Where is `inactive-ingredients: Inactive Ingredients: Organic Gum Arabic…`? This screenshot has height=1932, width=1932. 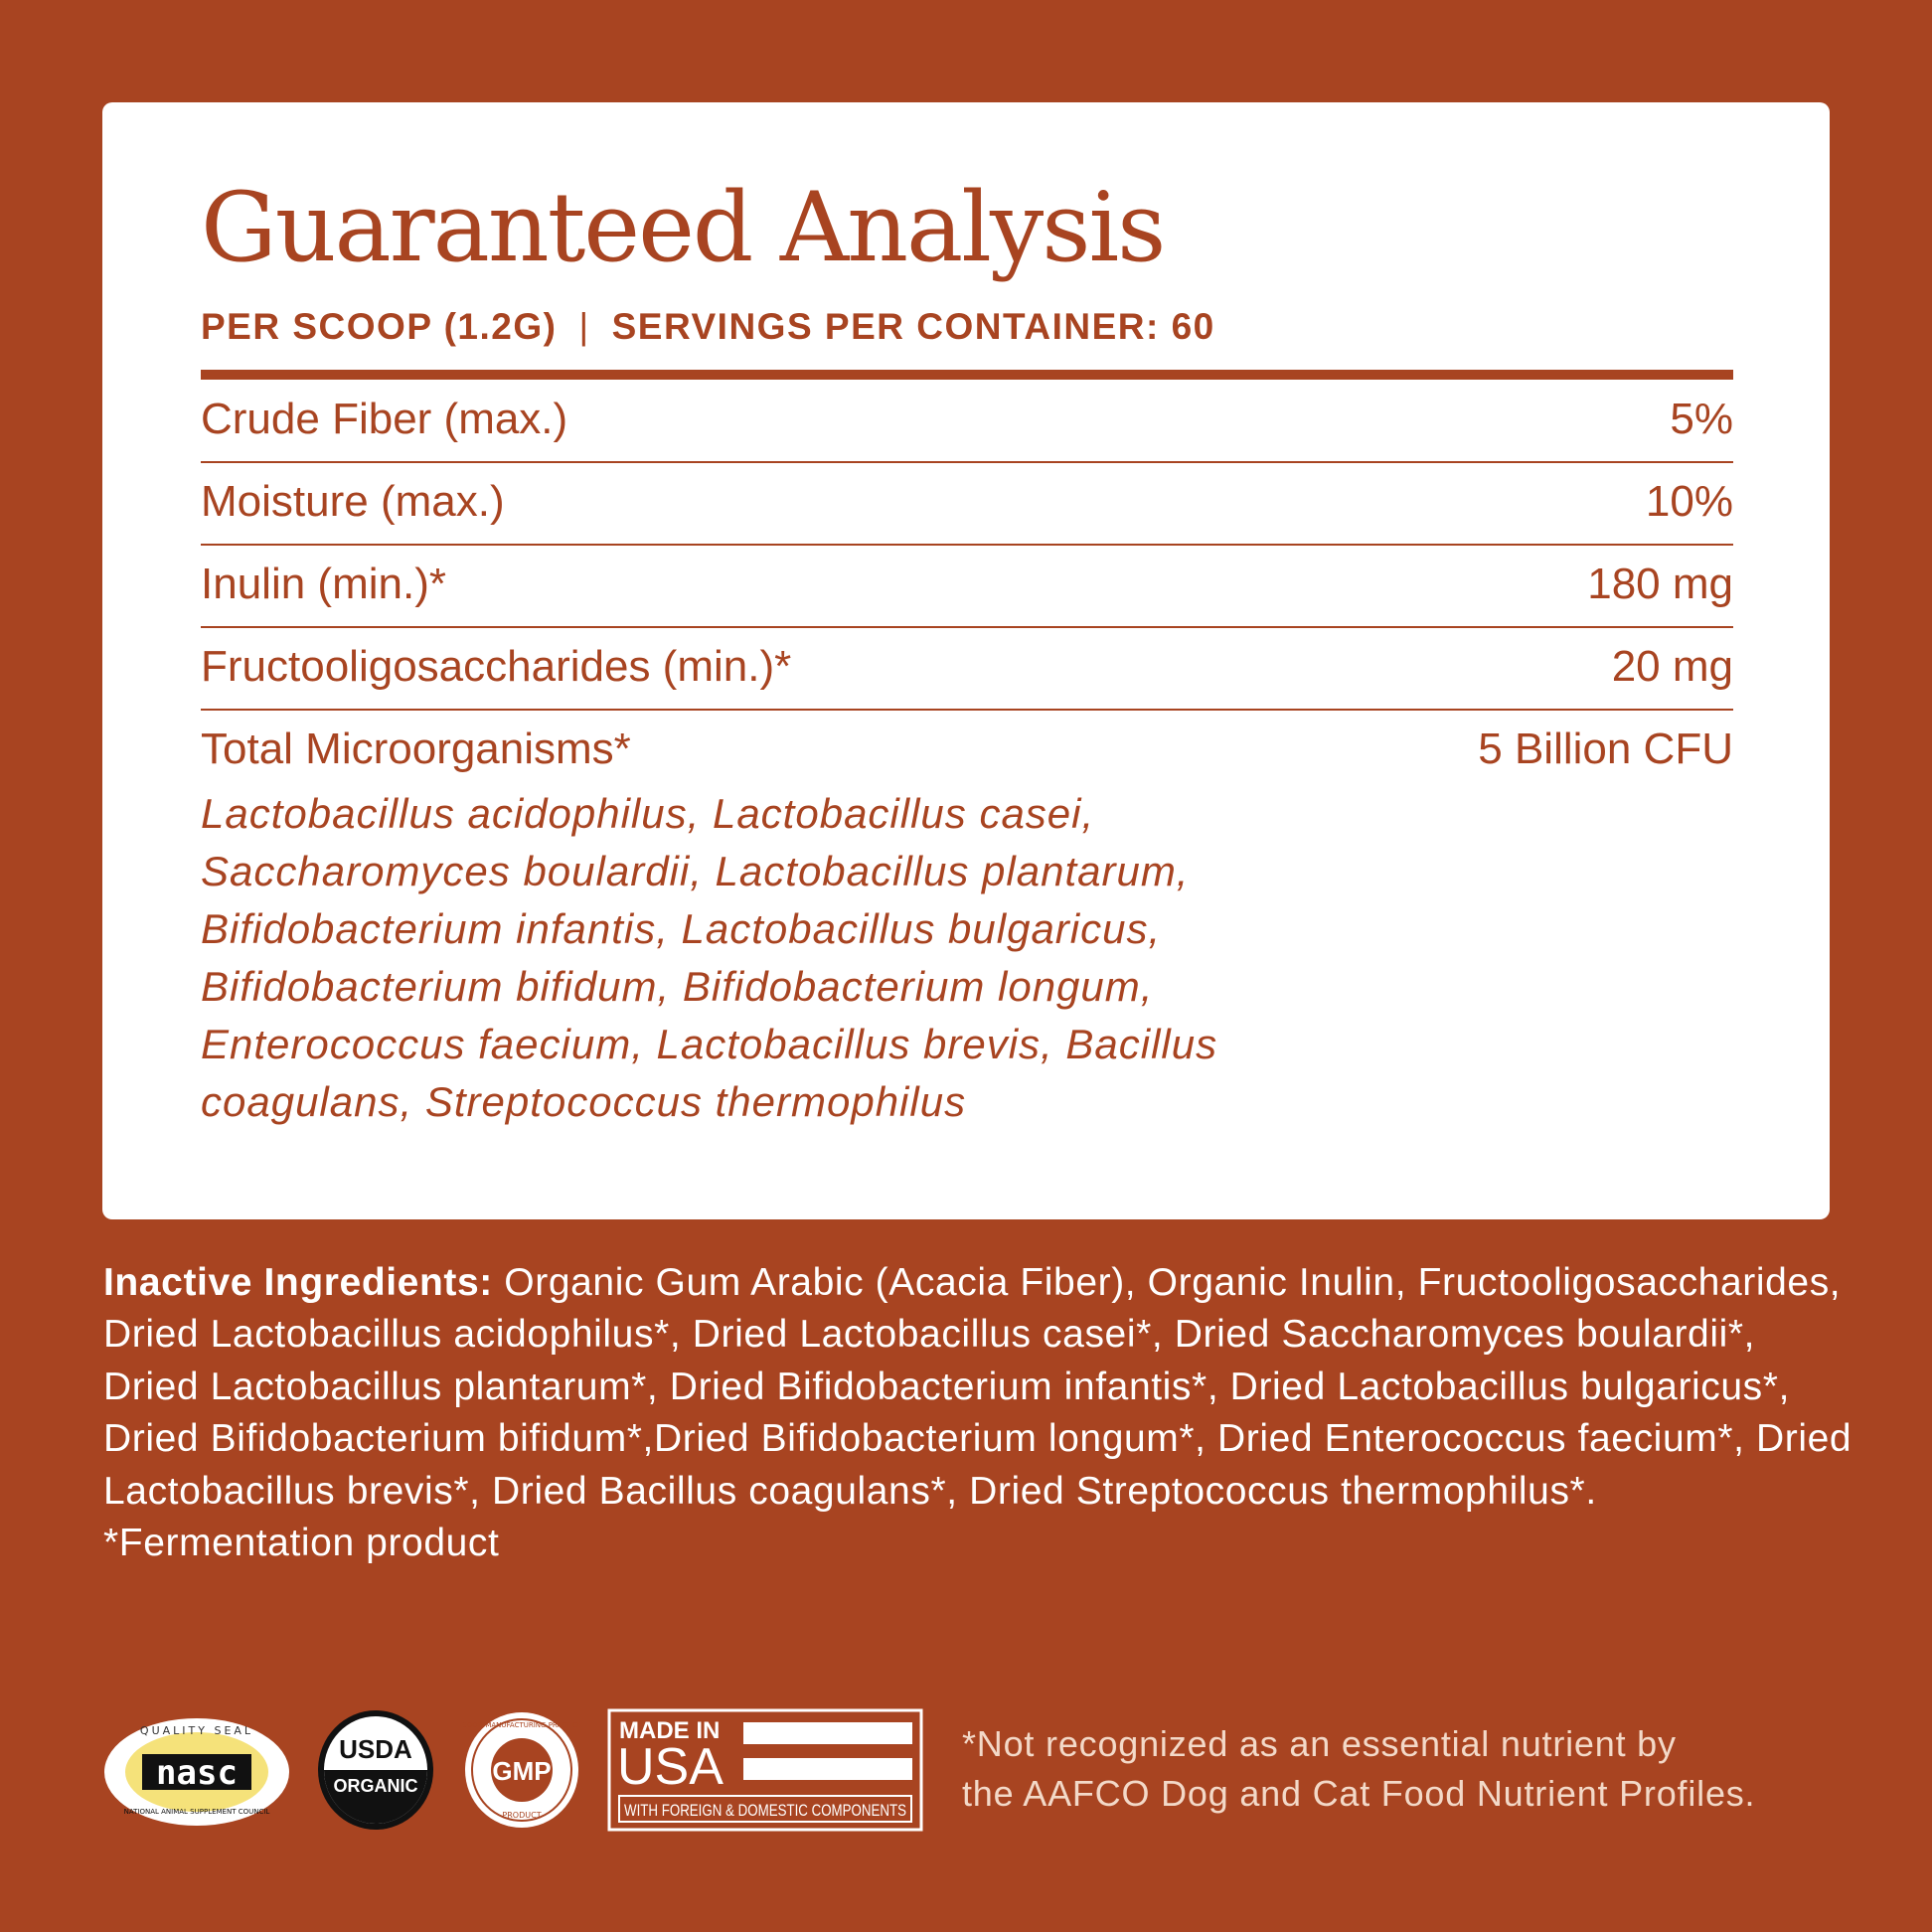
inactive-ingredients: Inactive Ingredients: Organic Gum Arabic… is located at coordinates (977, 1413).